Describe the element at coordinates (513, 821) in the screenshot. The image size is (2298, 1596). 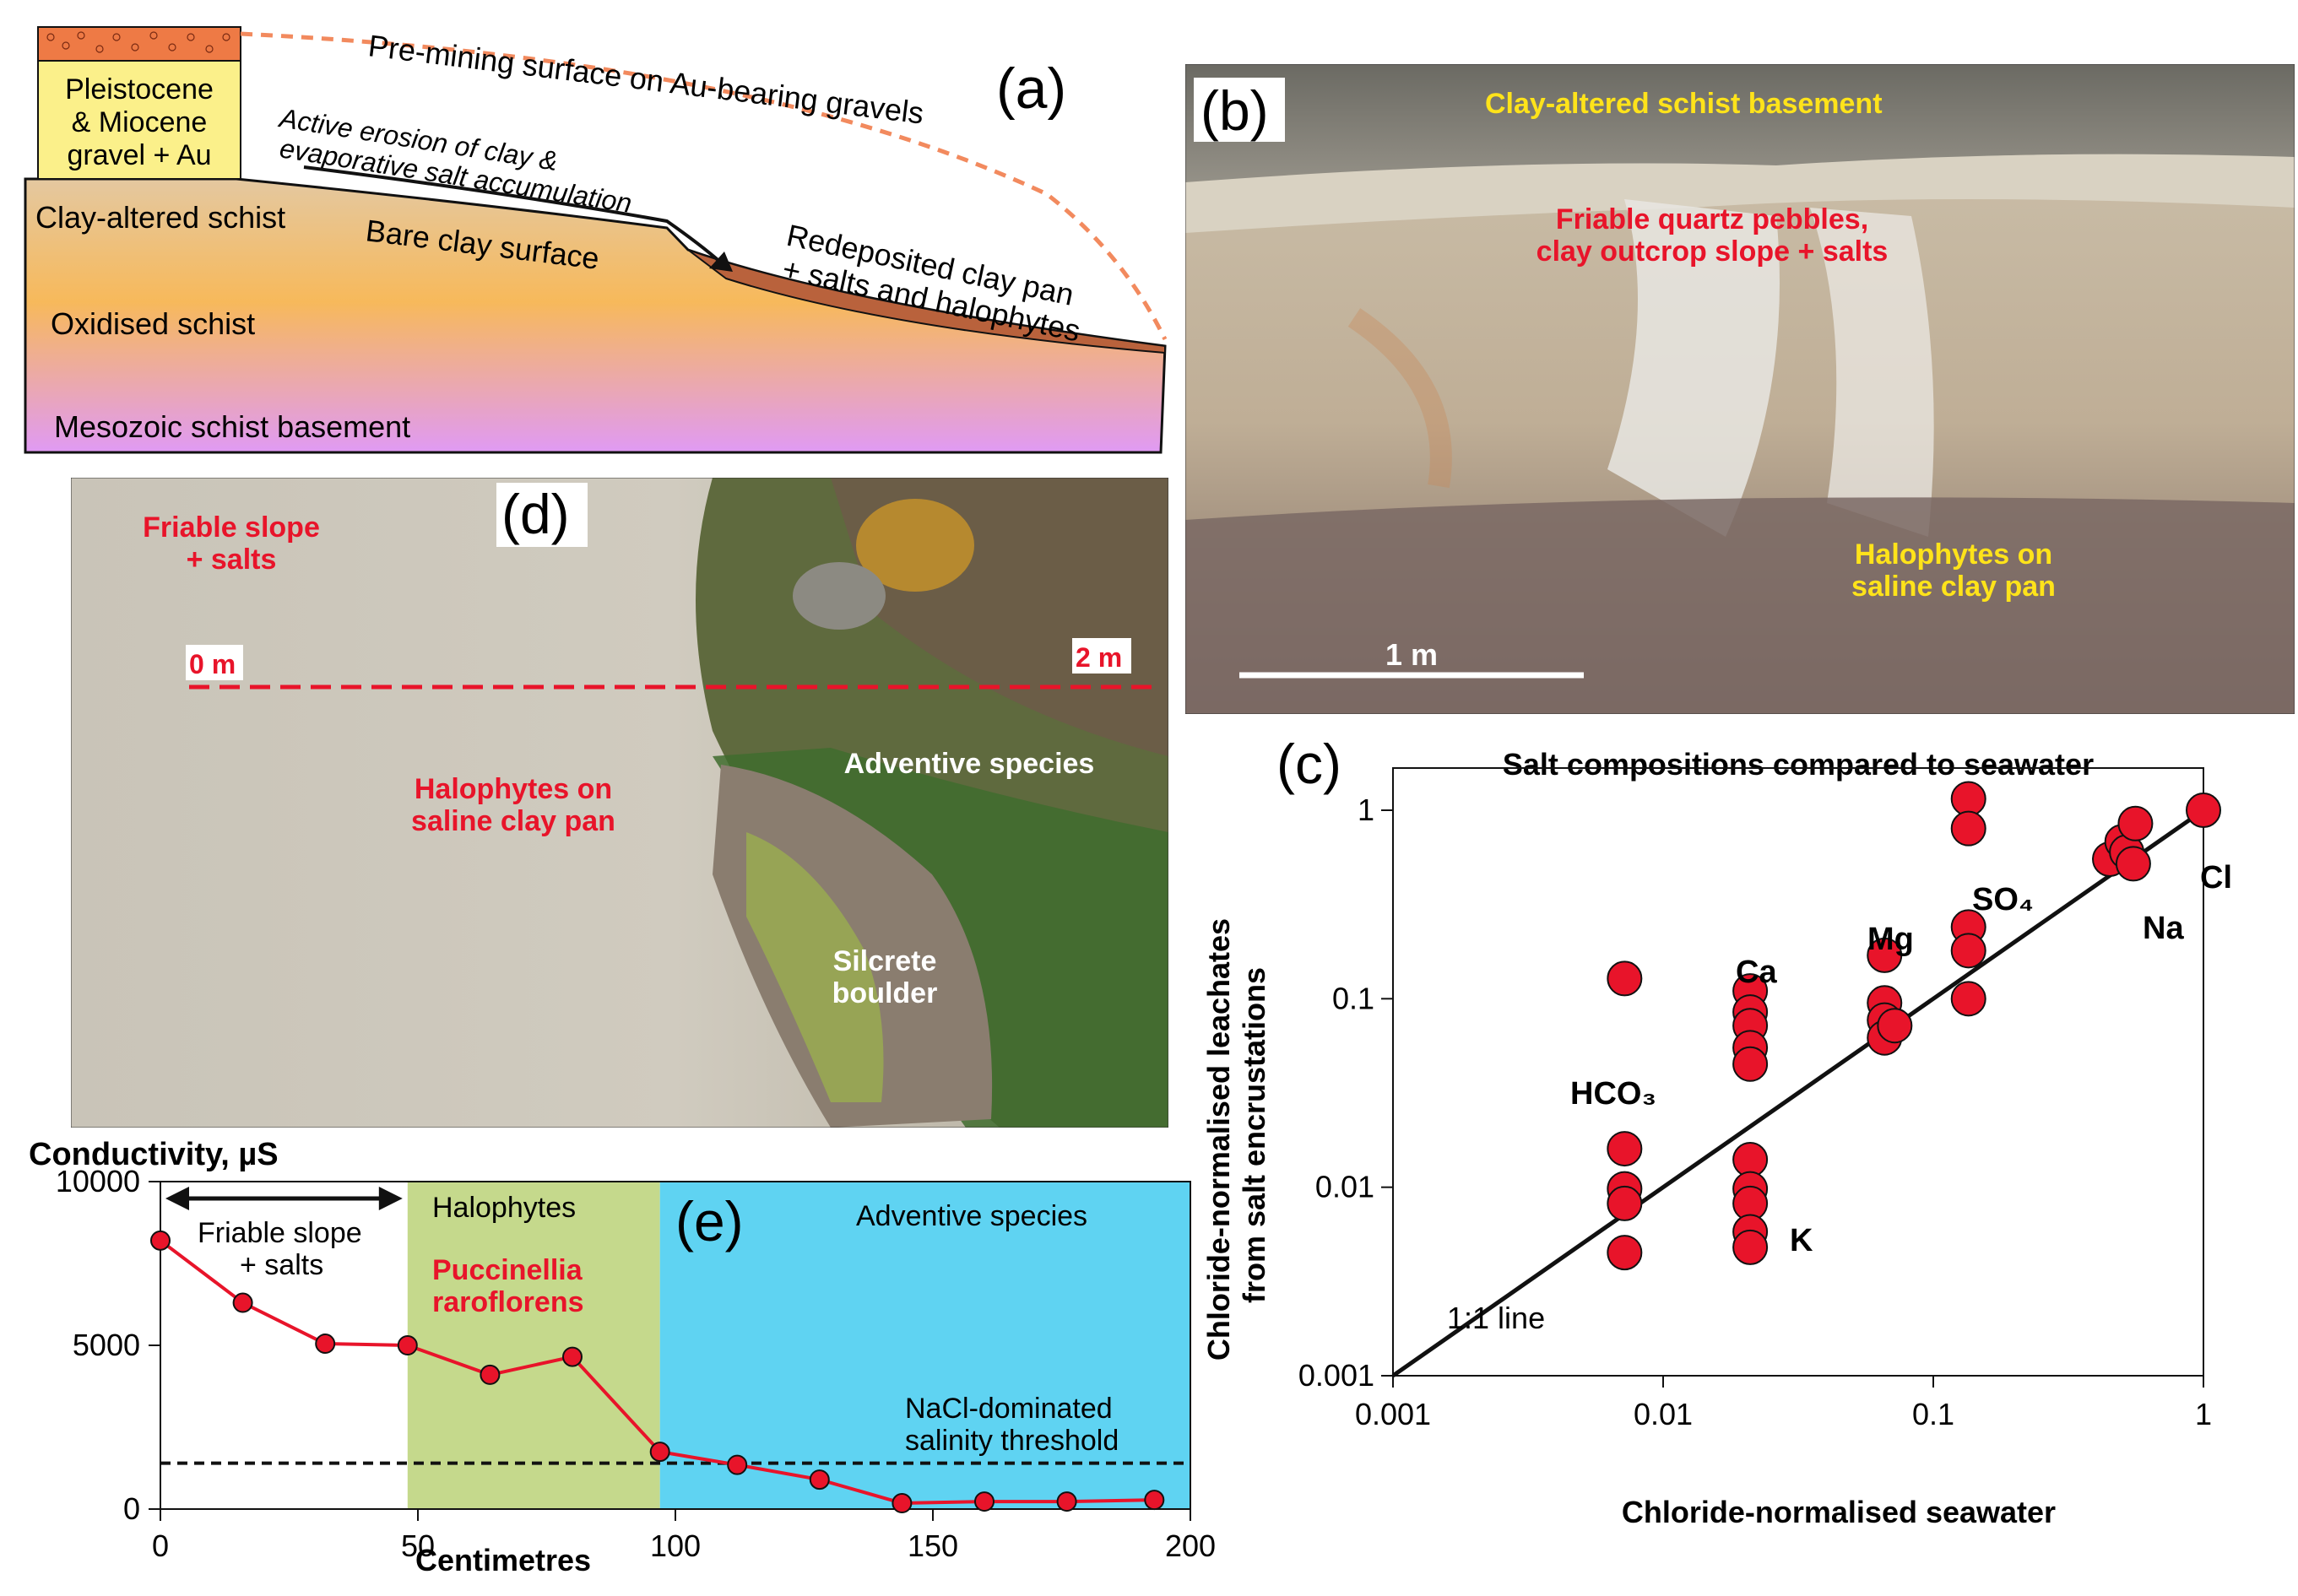
I see `d-halophytes-2: saline clay pan` at that location.